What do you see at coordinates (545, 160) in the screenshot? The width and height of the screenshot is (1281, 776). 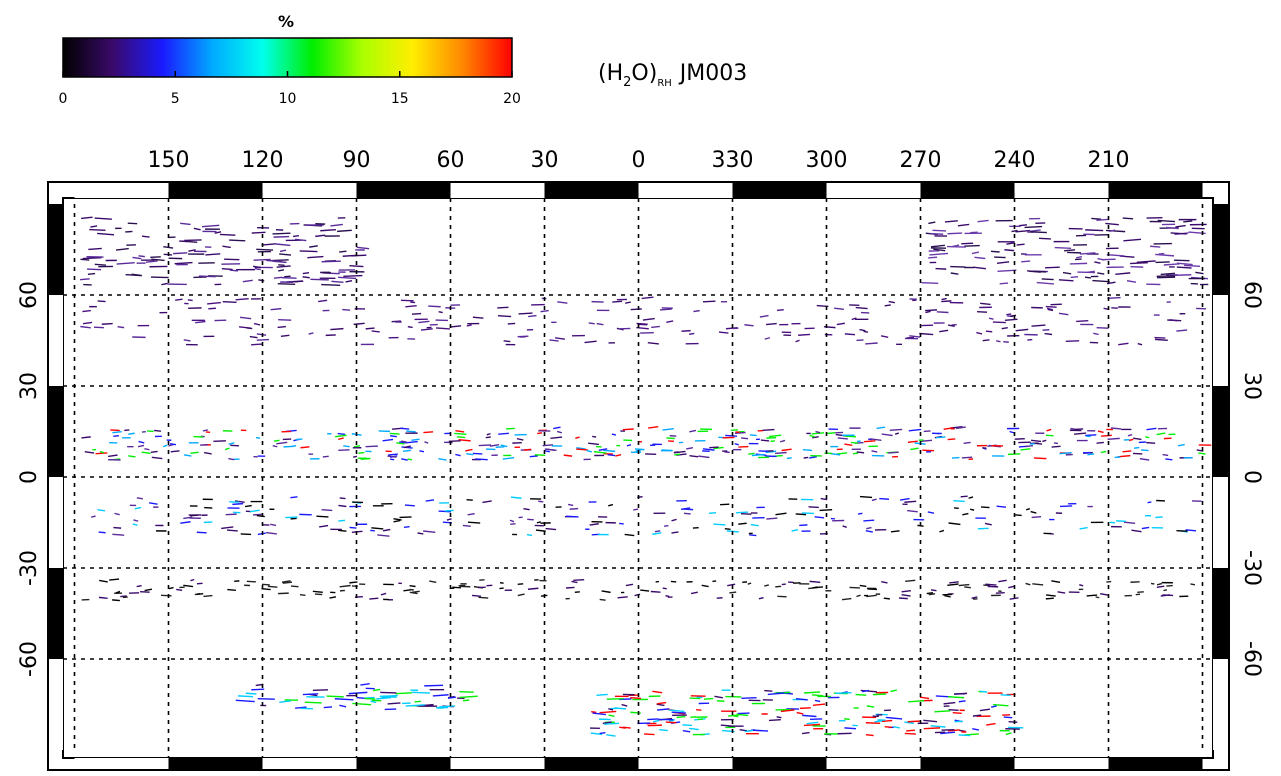 I see `lon-tick-label: 30` at bounding box center [545, 160].